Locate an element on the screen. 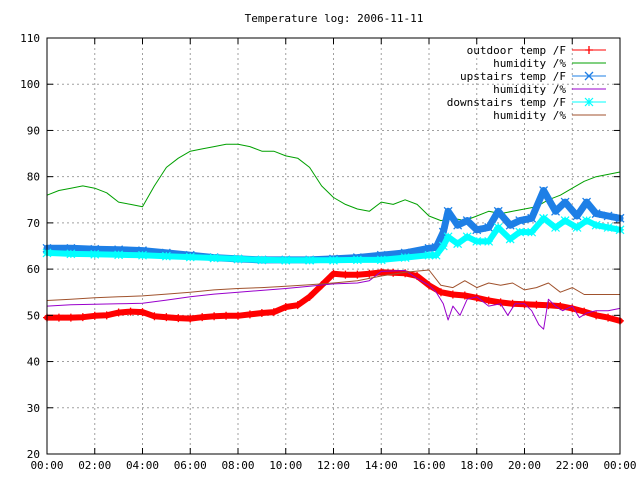 The image size is (640, 480). y-tick-label: 110 is located at coordinates (30, 38).